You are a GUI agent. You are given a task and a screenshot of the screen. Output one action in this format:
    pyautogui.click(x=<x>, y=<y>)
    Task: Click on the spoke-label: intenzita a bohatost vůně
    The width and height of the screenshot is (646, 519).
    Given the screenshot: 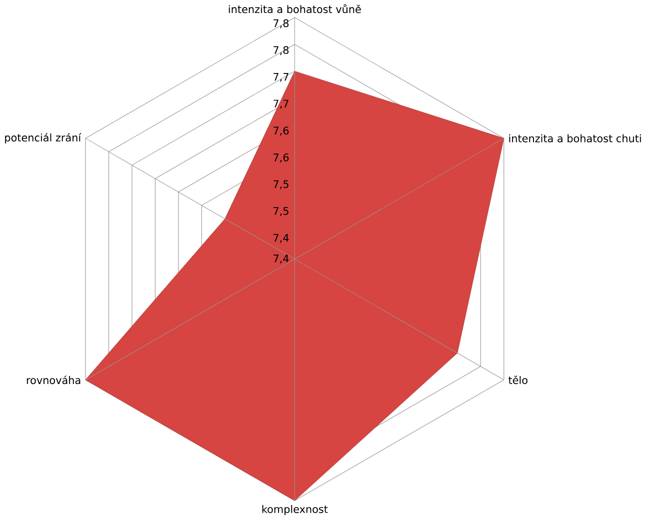 What is the action you would take?
    pyautogui.click(x=294, y=9)
    